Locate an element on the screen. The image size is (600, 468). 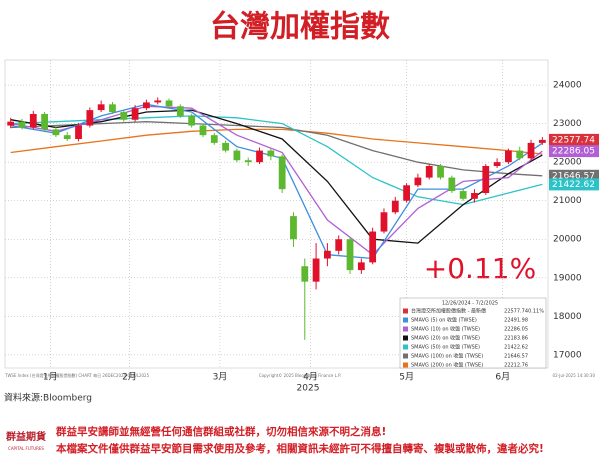
legend-value: 22183.86 is located at coordinates (516, 339).